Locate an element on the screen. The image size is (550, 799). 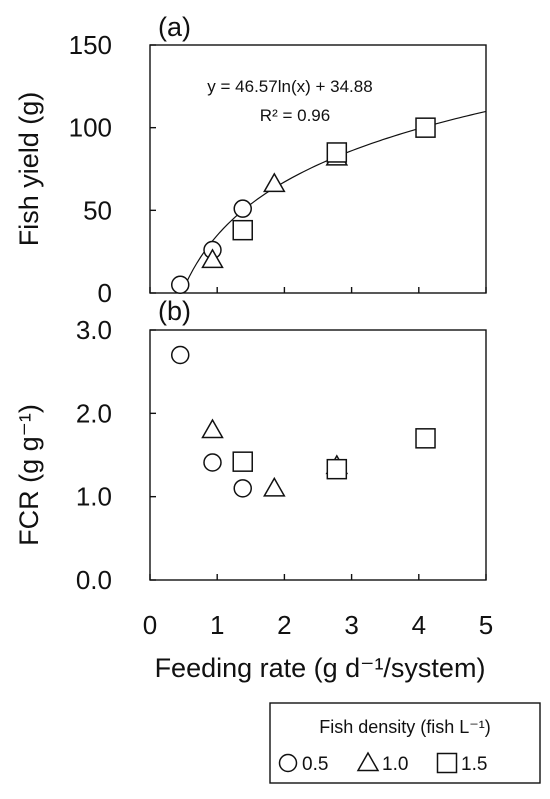
x-tick-label: 1 is located at coordinates (217, 625).